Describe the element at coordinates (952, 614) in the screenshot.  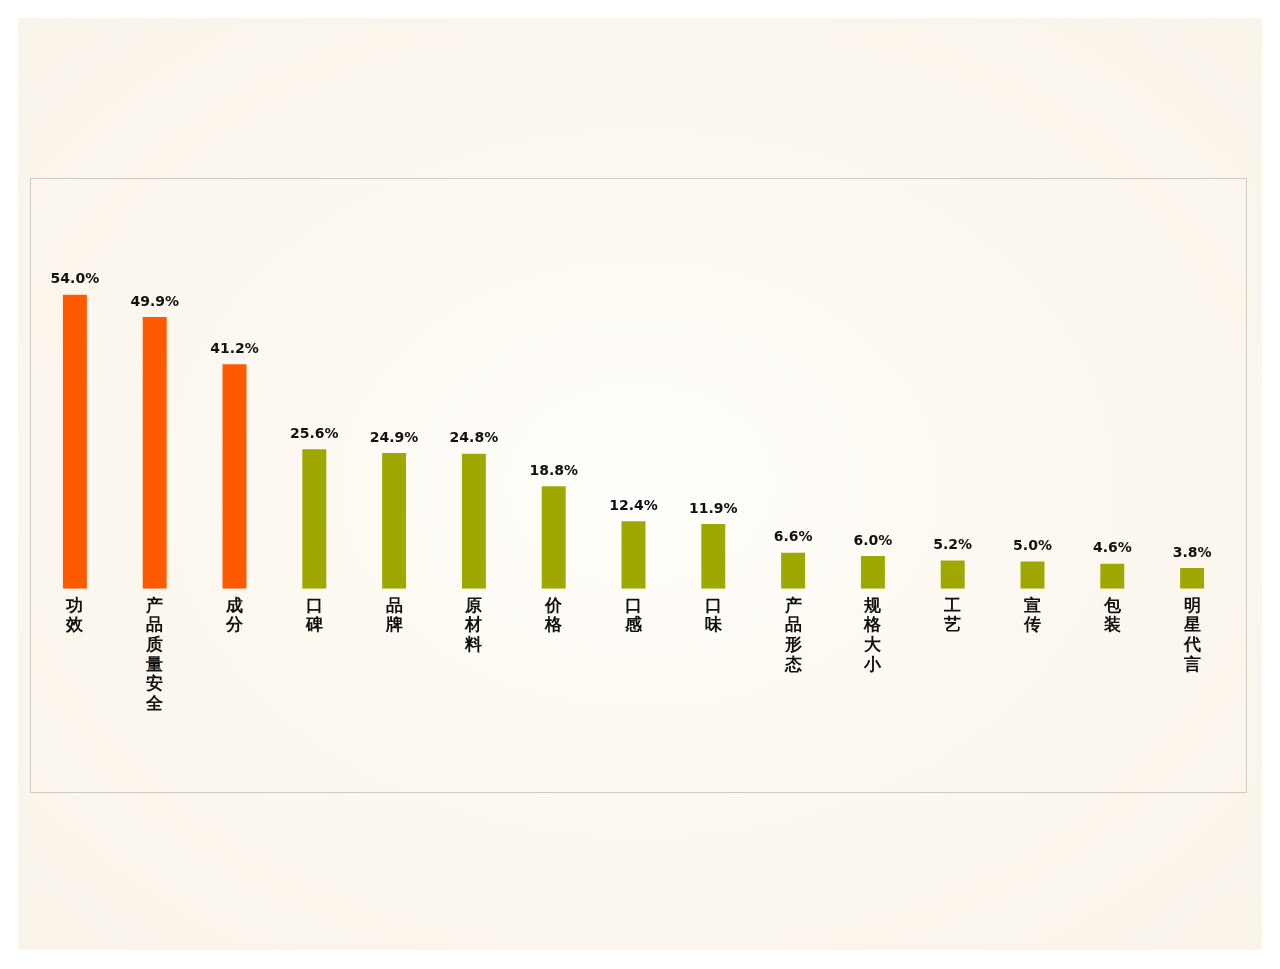
I see `x-tick-label: 工艺` at that location.